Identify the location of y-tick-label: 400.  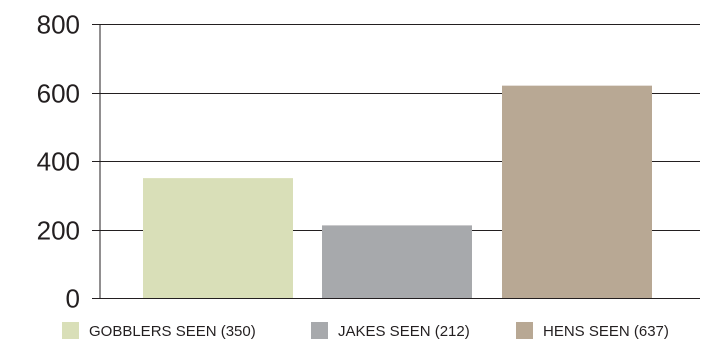
(58, 162).